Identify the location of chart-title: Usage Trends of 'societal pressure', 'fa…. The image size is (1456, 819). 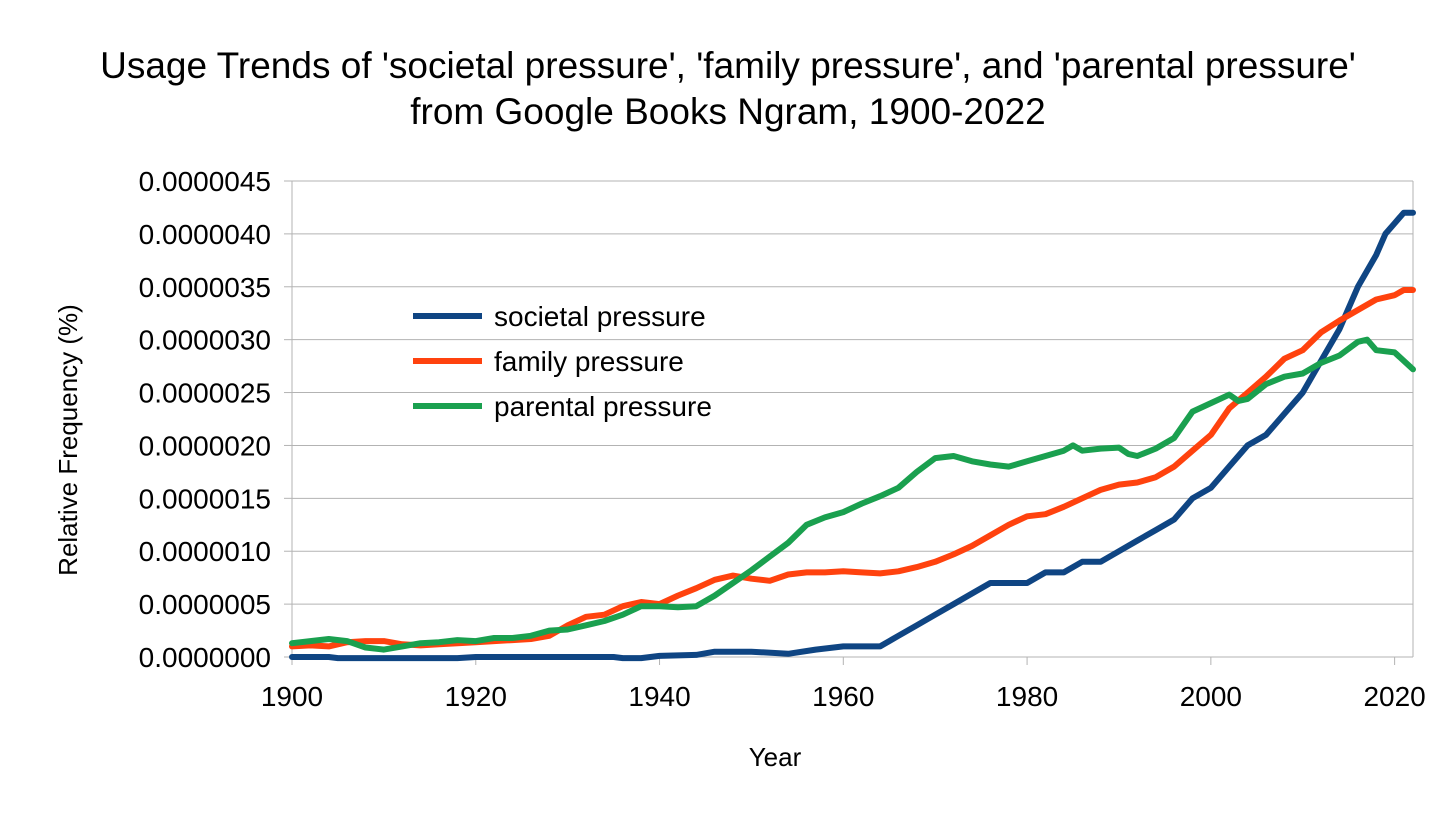
(728, 65).